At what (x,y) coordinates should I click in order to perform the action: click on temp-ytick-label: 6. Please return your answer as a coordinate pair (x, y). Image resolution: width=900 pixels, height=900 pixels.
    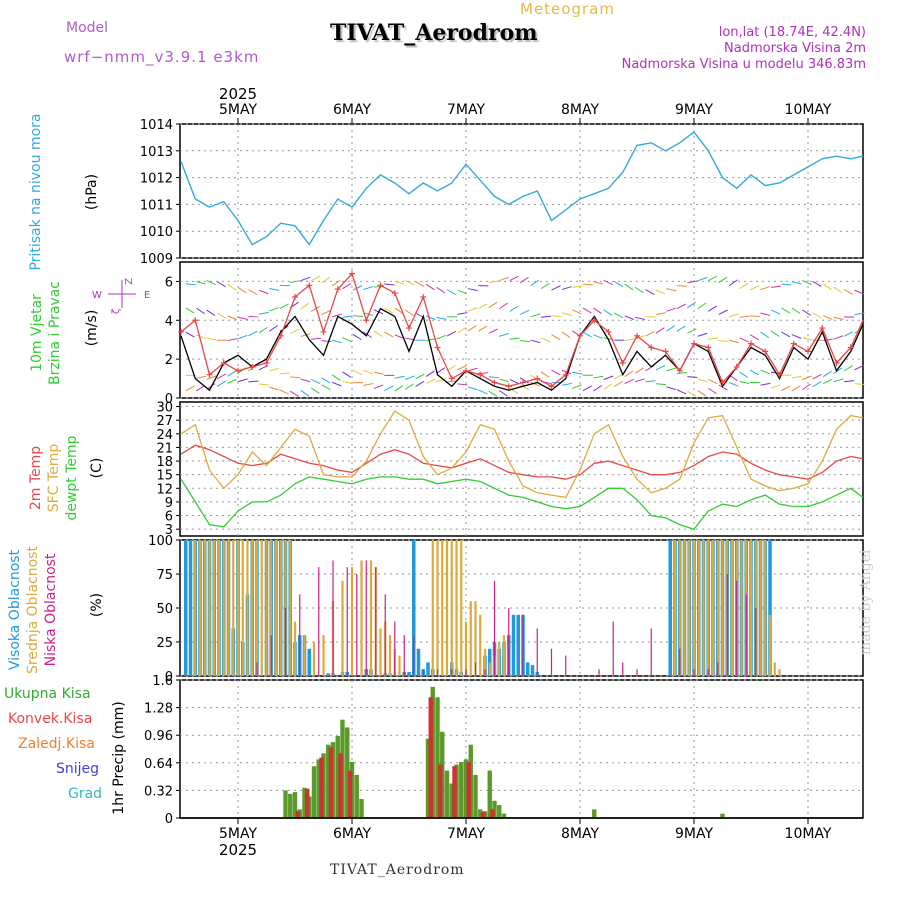
    Looking at the image, I should click on (169, 517).